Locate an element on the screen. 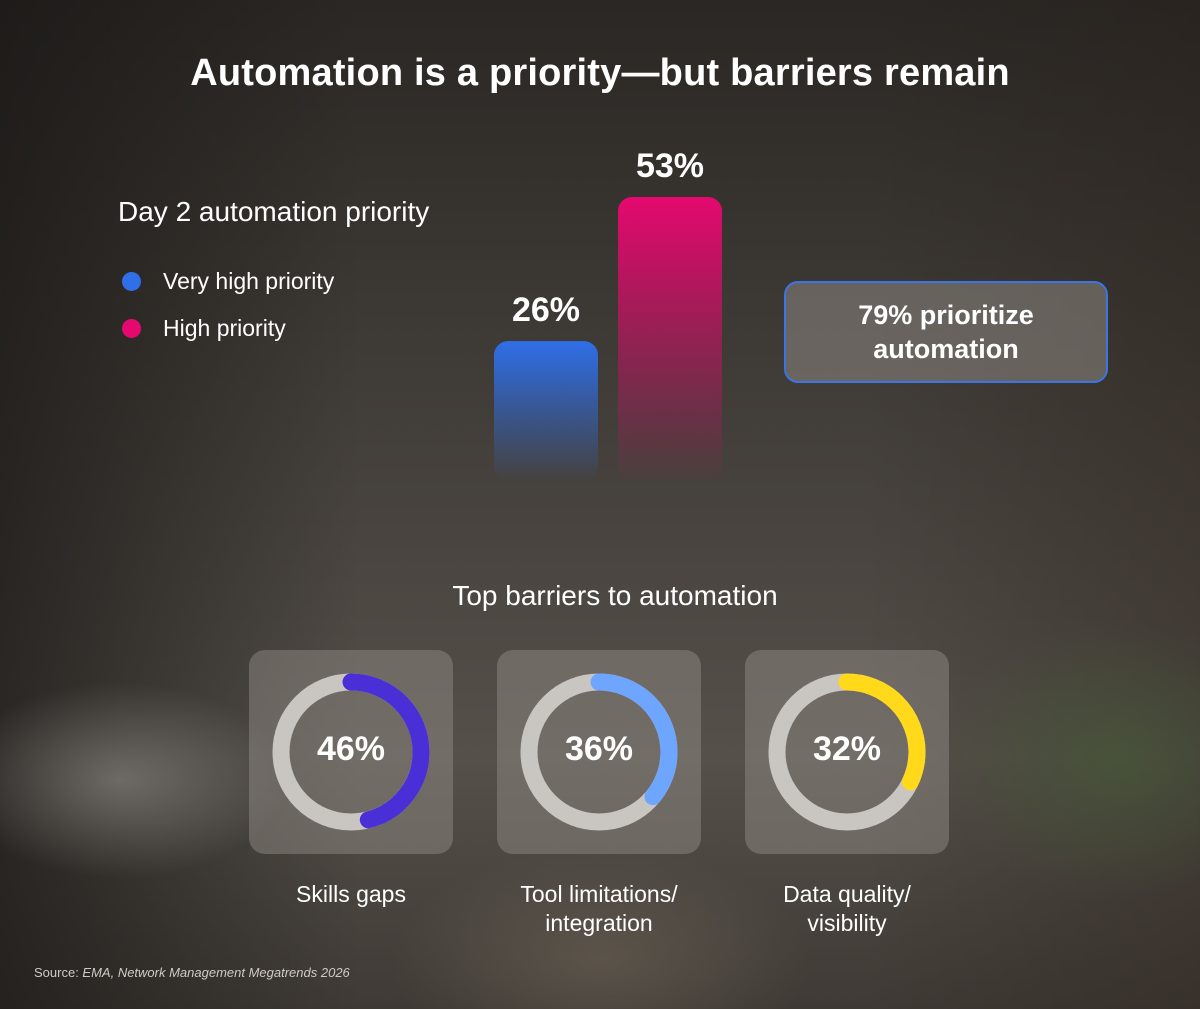 This screenshot has width=1200, height=1009. barrier-card-tools: 36% is located at coordinates (599, 752).